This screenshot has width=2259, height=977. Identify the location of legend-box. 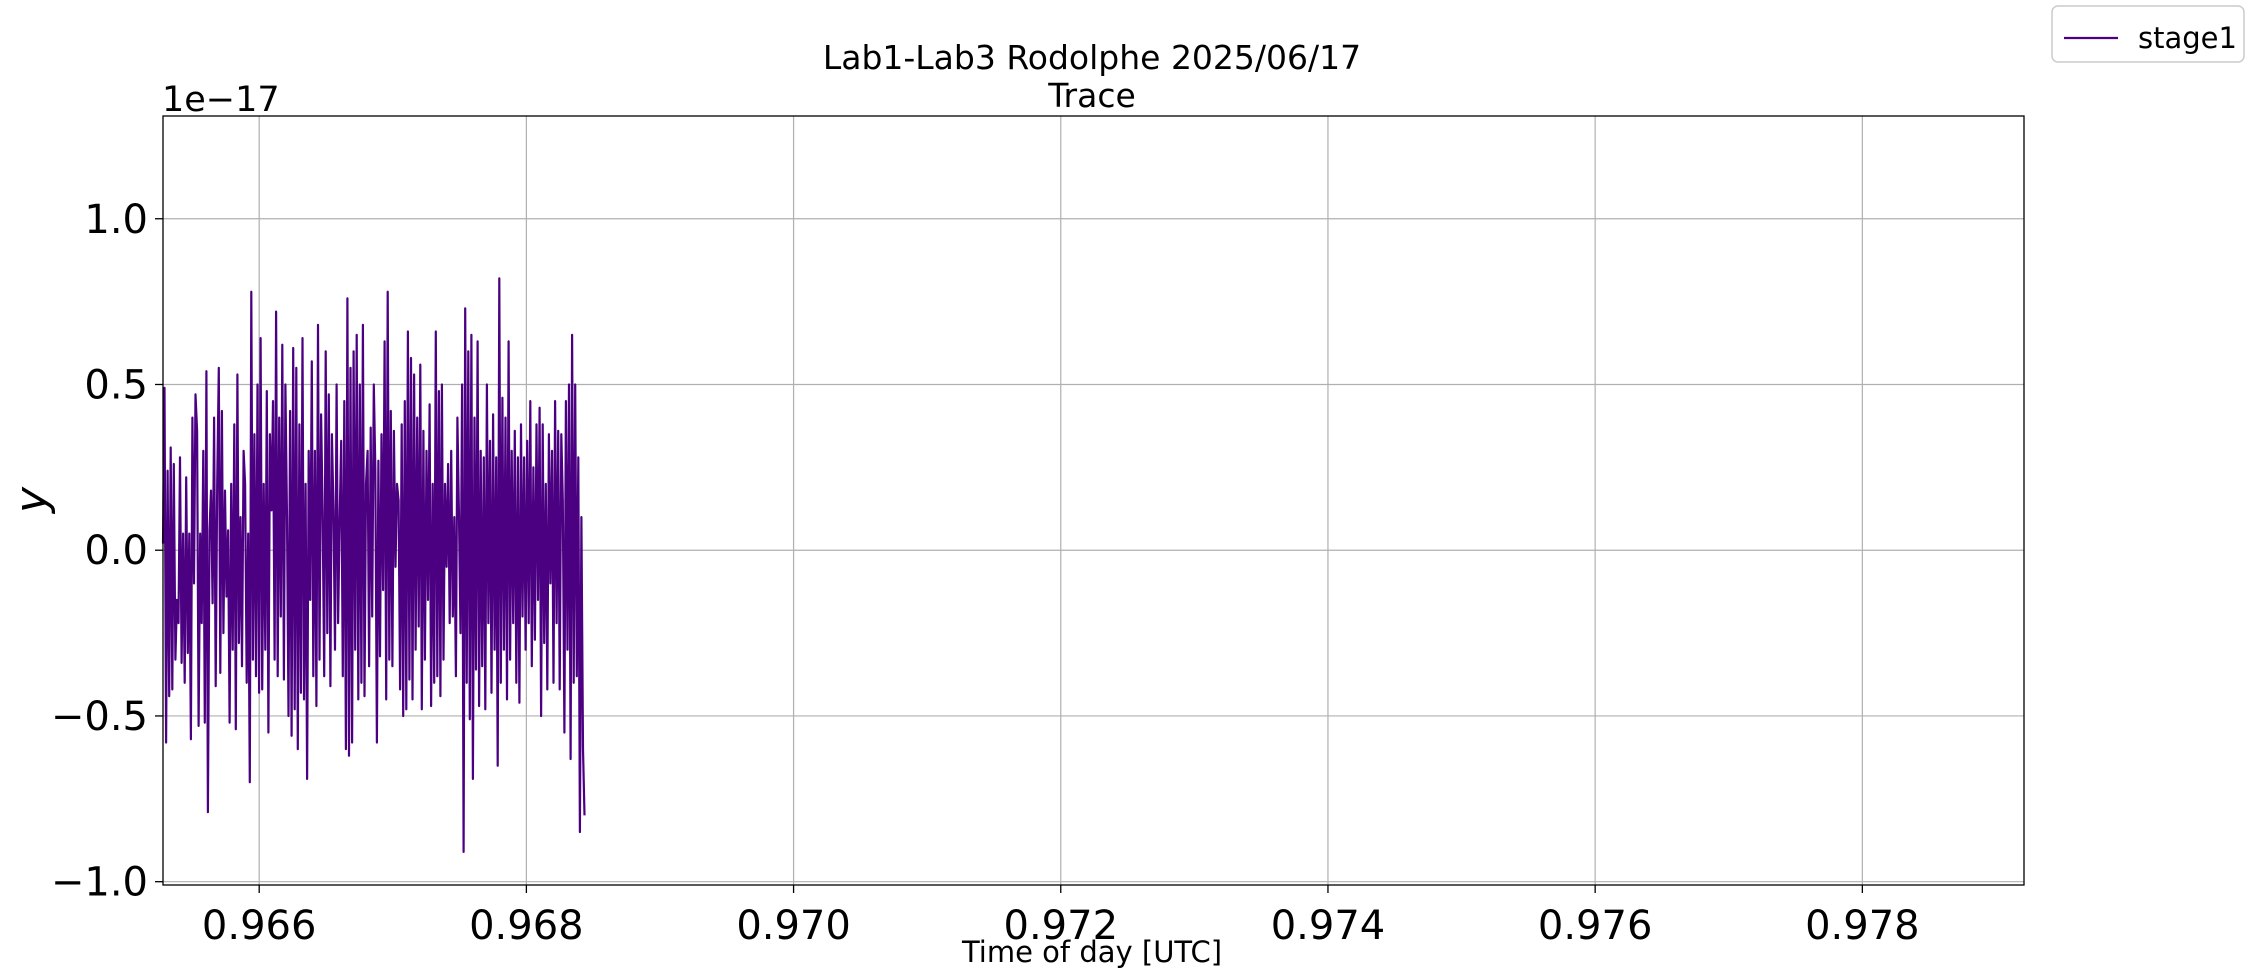
(2148, 34).